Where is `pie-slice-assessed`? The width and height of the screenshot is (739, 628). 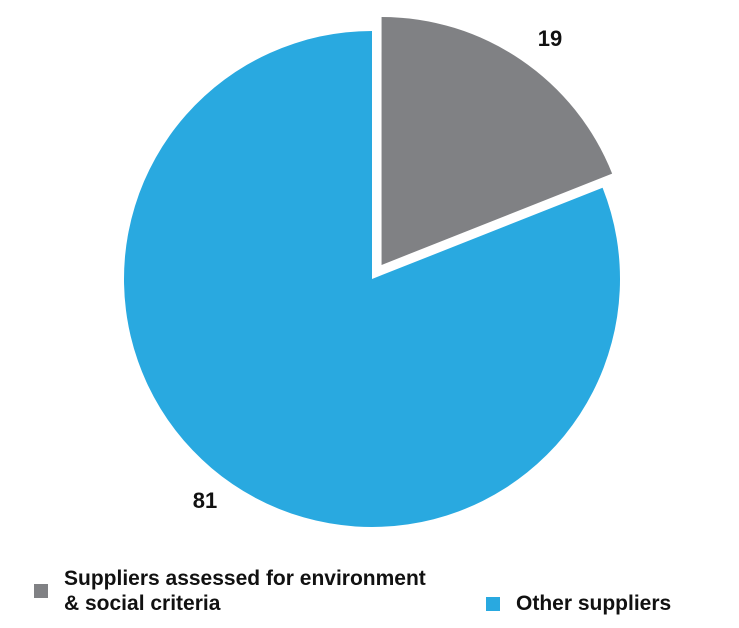 pie-slice-assessed is located at coordinates (497, 140).